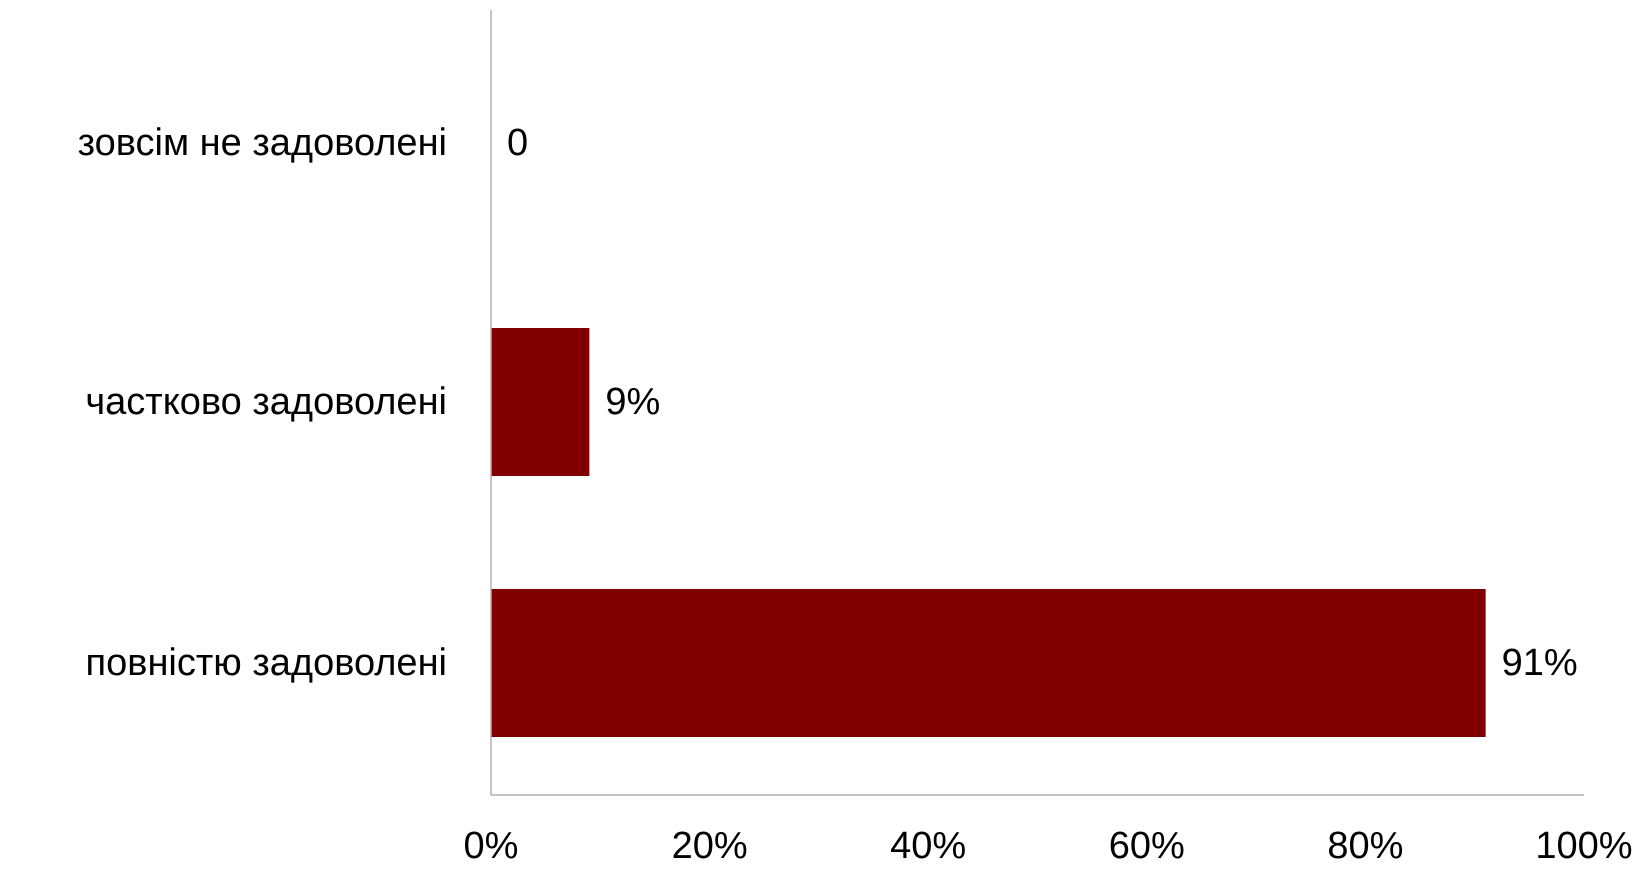  I want to click on x-tick-label: 60%, so click(1147, 846).